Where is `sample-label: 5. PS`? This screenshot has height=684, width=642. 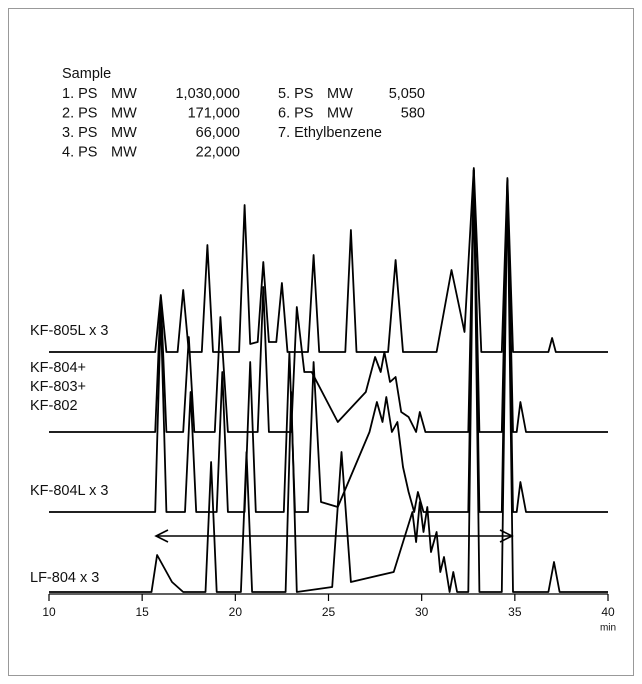
sample-label: 5. PS is located at coordinates (295, 94).